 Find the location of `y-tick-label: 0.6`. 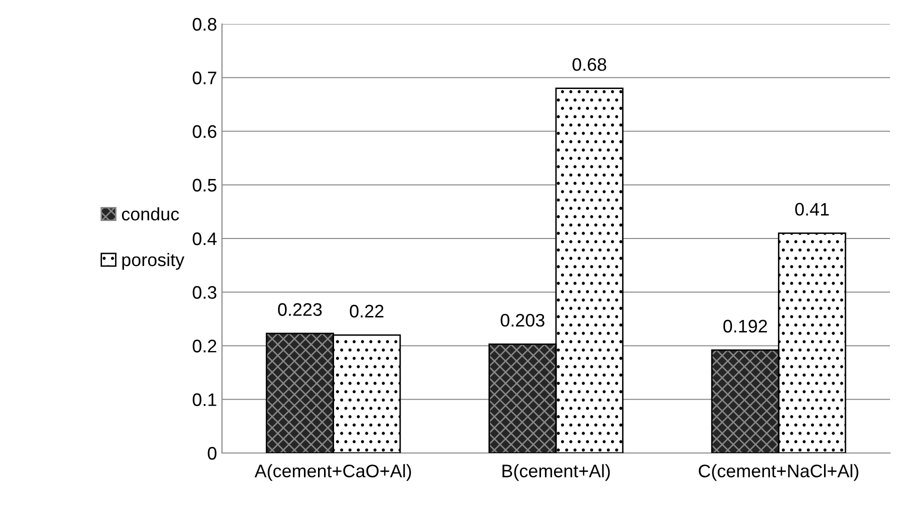

y-tick-label: 0.6 is located at coordinates (204, 131).